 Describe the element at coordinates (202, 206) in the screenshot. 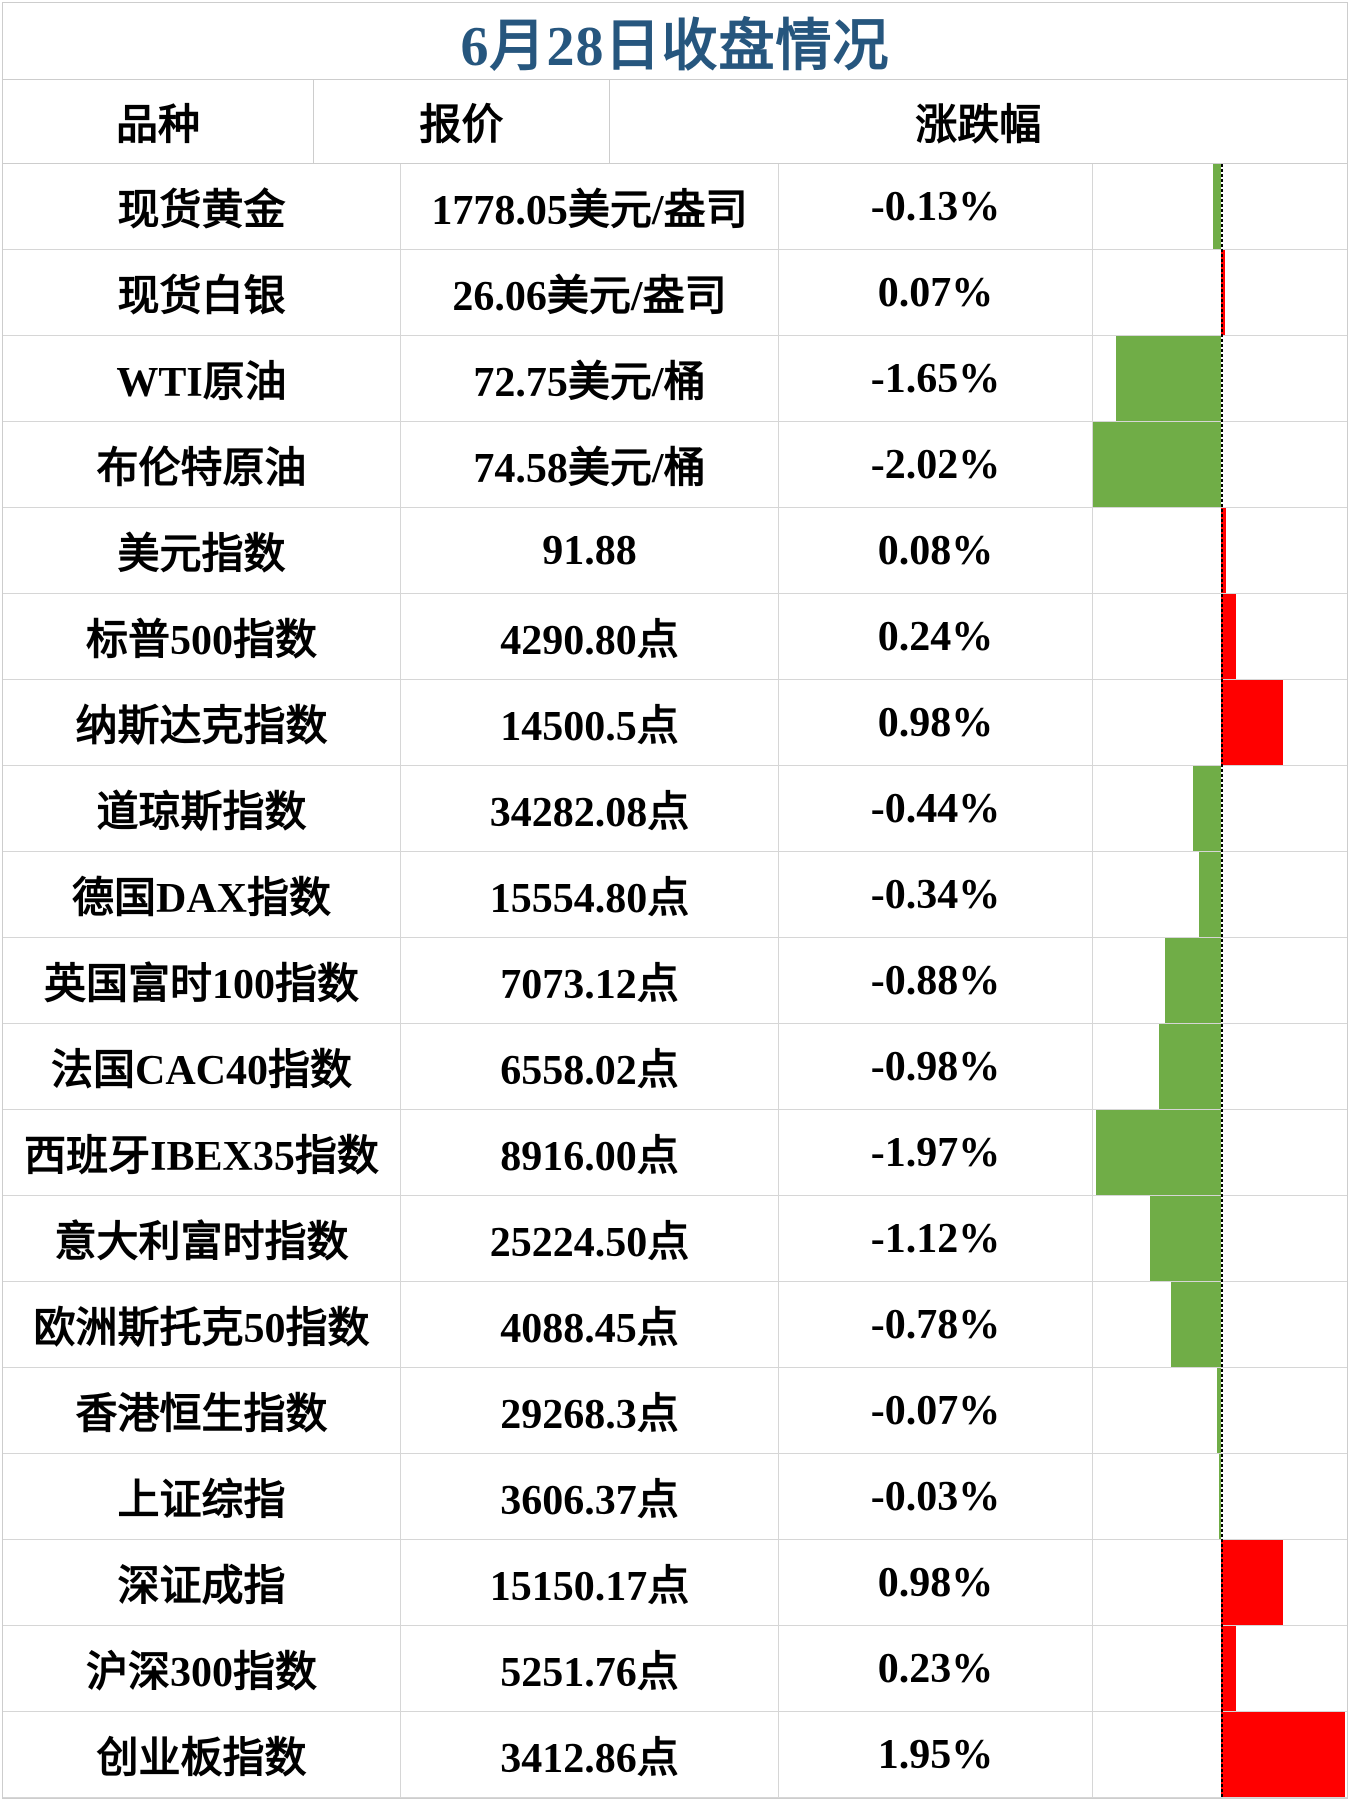

I see `instrument-name: 现货黄金` at that location.